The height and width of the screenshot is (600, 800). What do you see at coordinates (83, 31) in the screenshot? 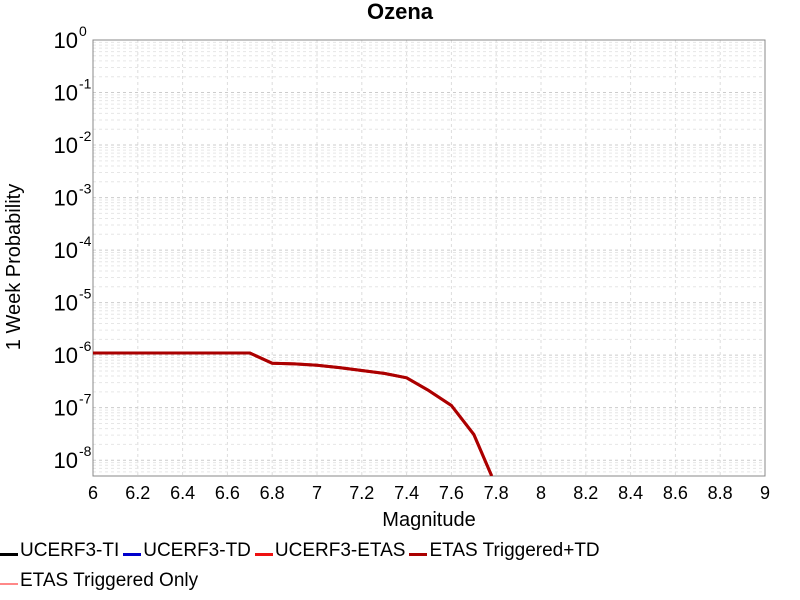
I see `y-tick-exponent: 0` at bounding box center [83, 31].